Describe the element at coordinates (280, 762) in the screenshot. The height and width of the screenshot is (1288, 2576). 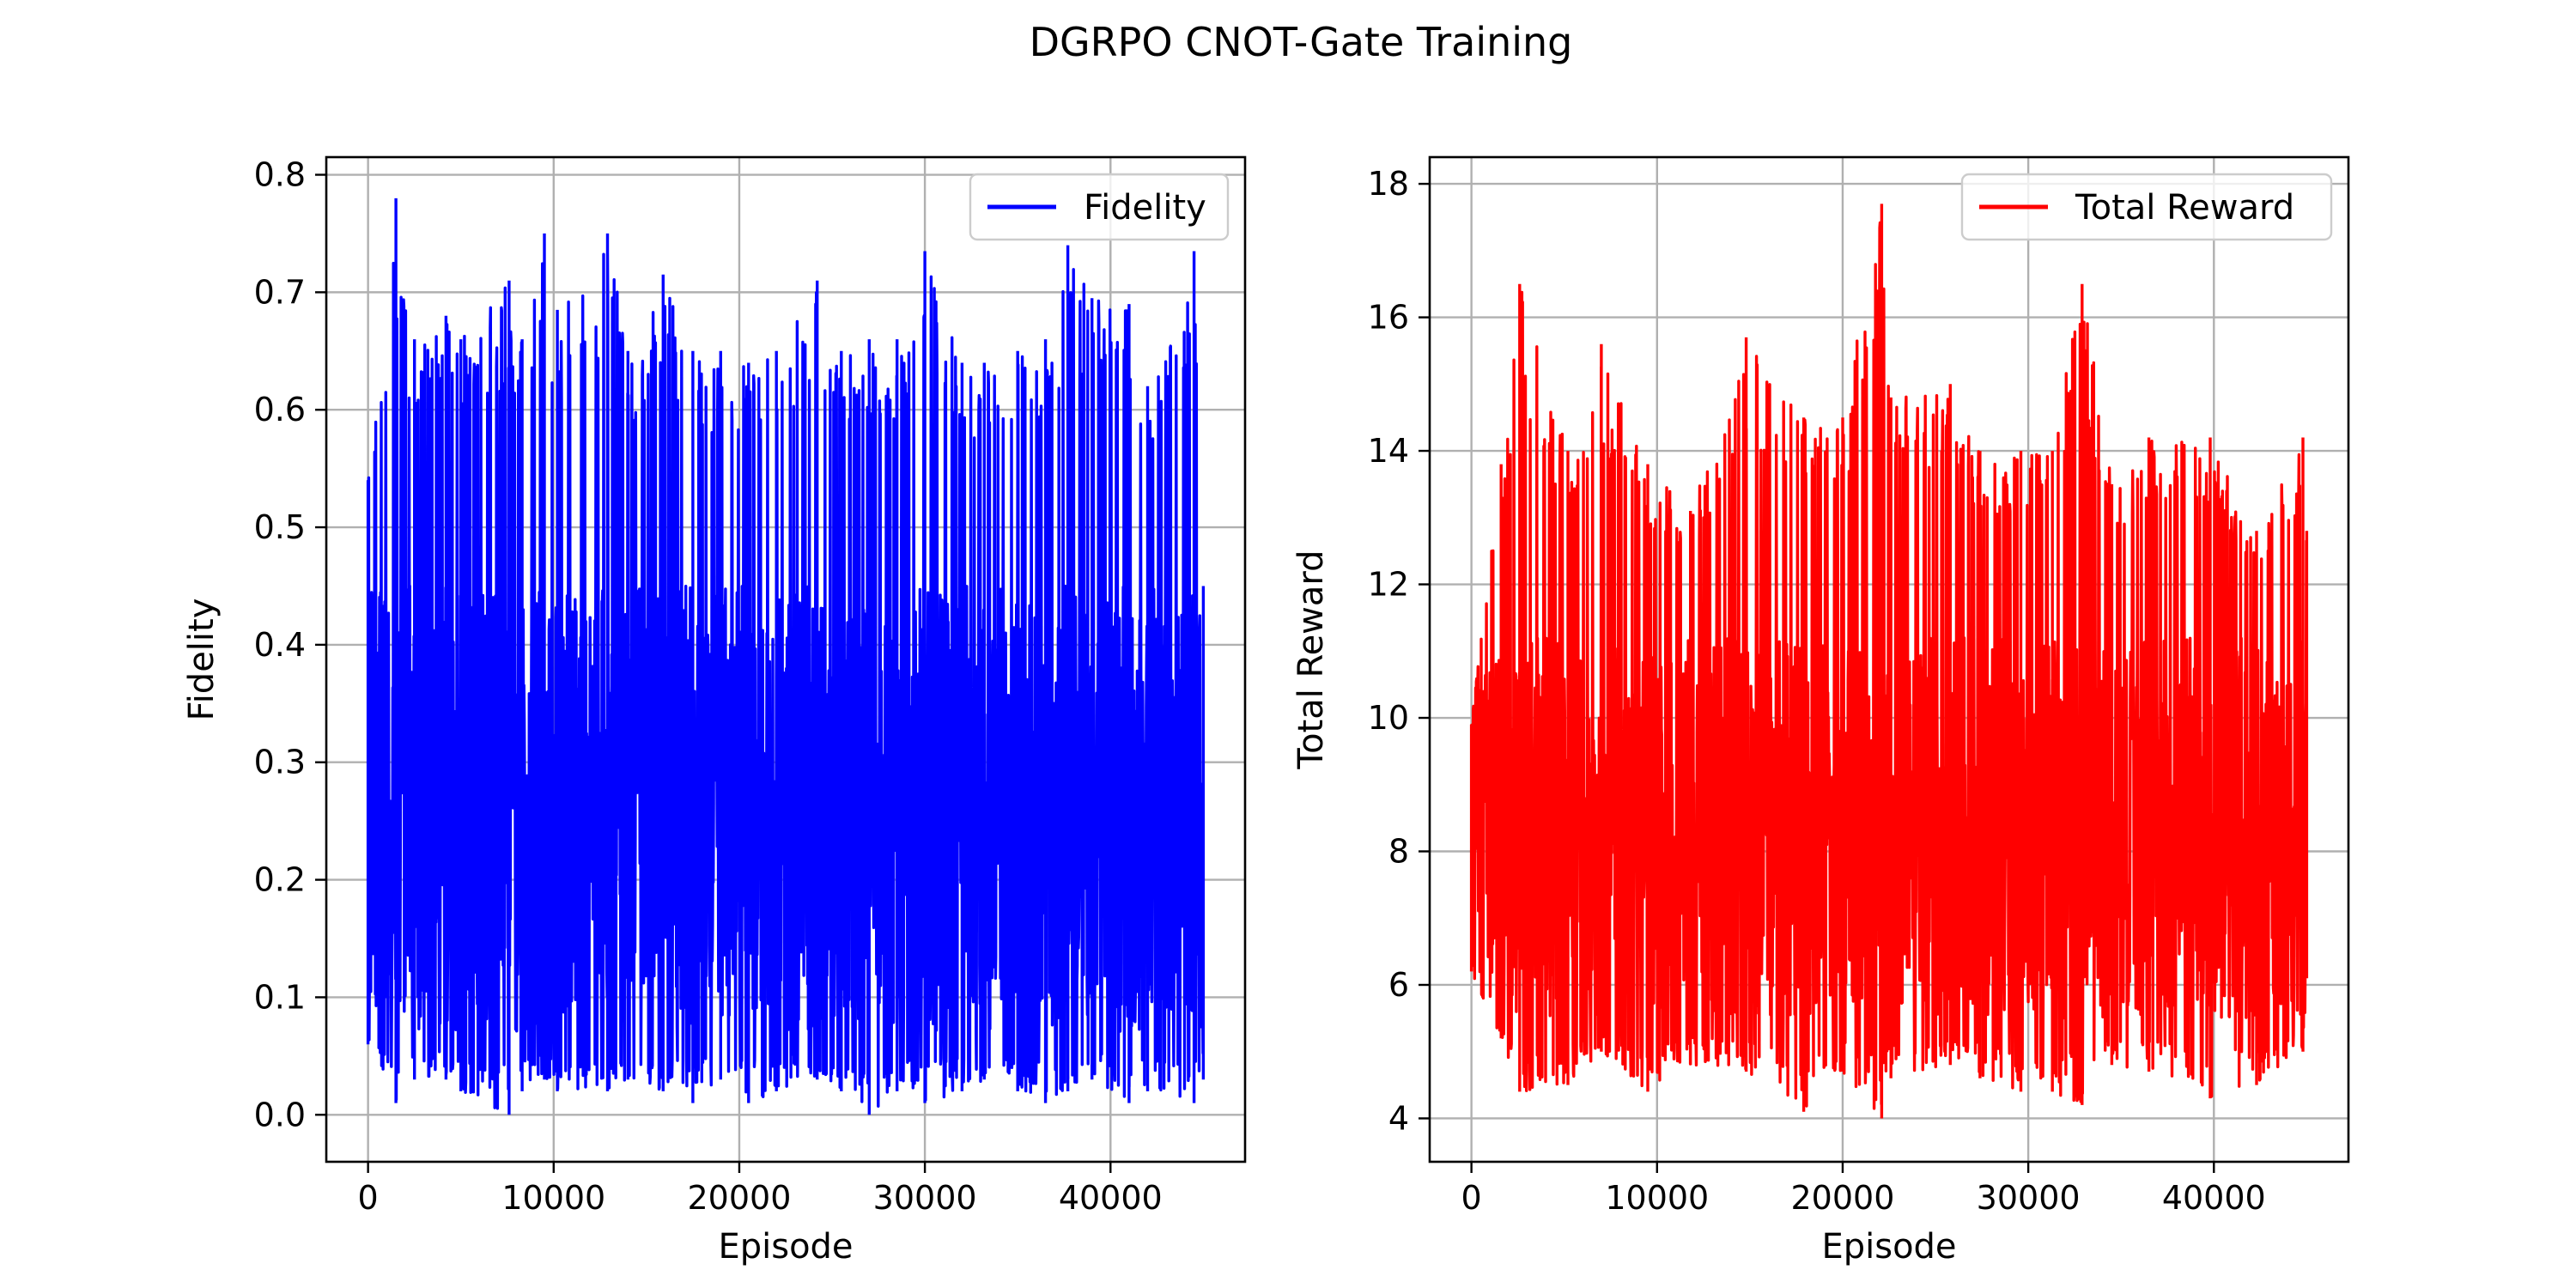
I see `fidelity-y-tick-label: 0.3` at that location.